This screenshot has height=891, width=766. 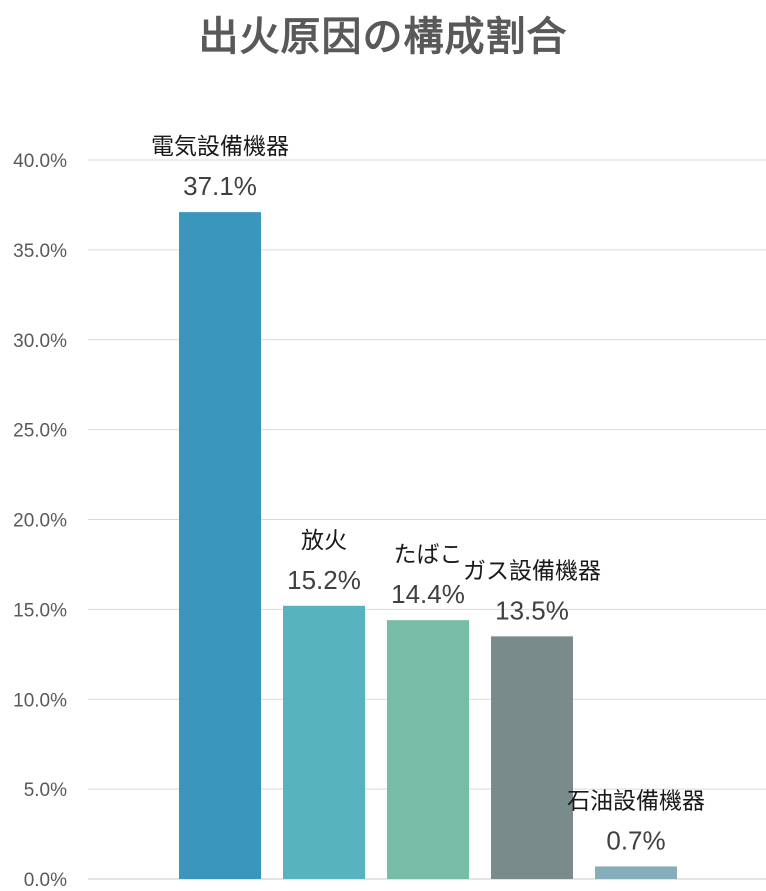 What do you see at coordinates (40, 700) in the screenshot?
I see `y-tick-label: 10.0%` at bounding box center [40, 700].